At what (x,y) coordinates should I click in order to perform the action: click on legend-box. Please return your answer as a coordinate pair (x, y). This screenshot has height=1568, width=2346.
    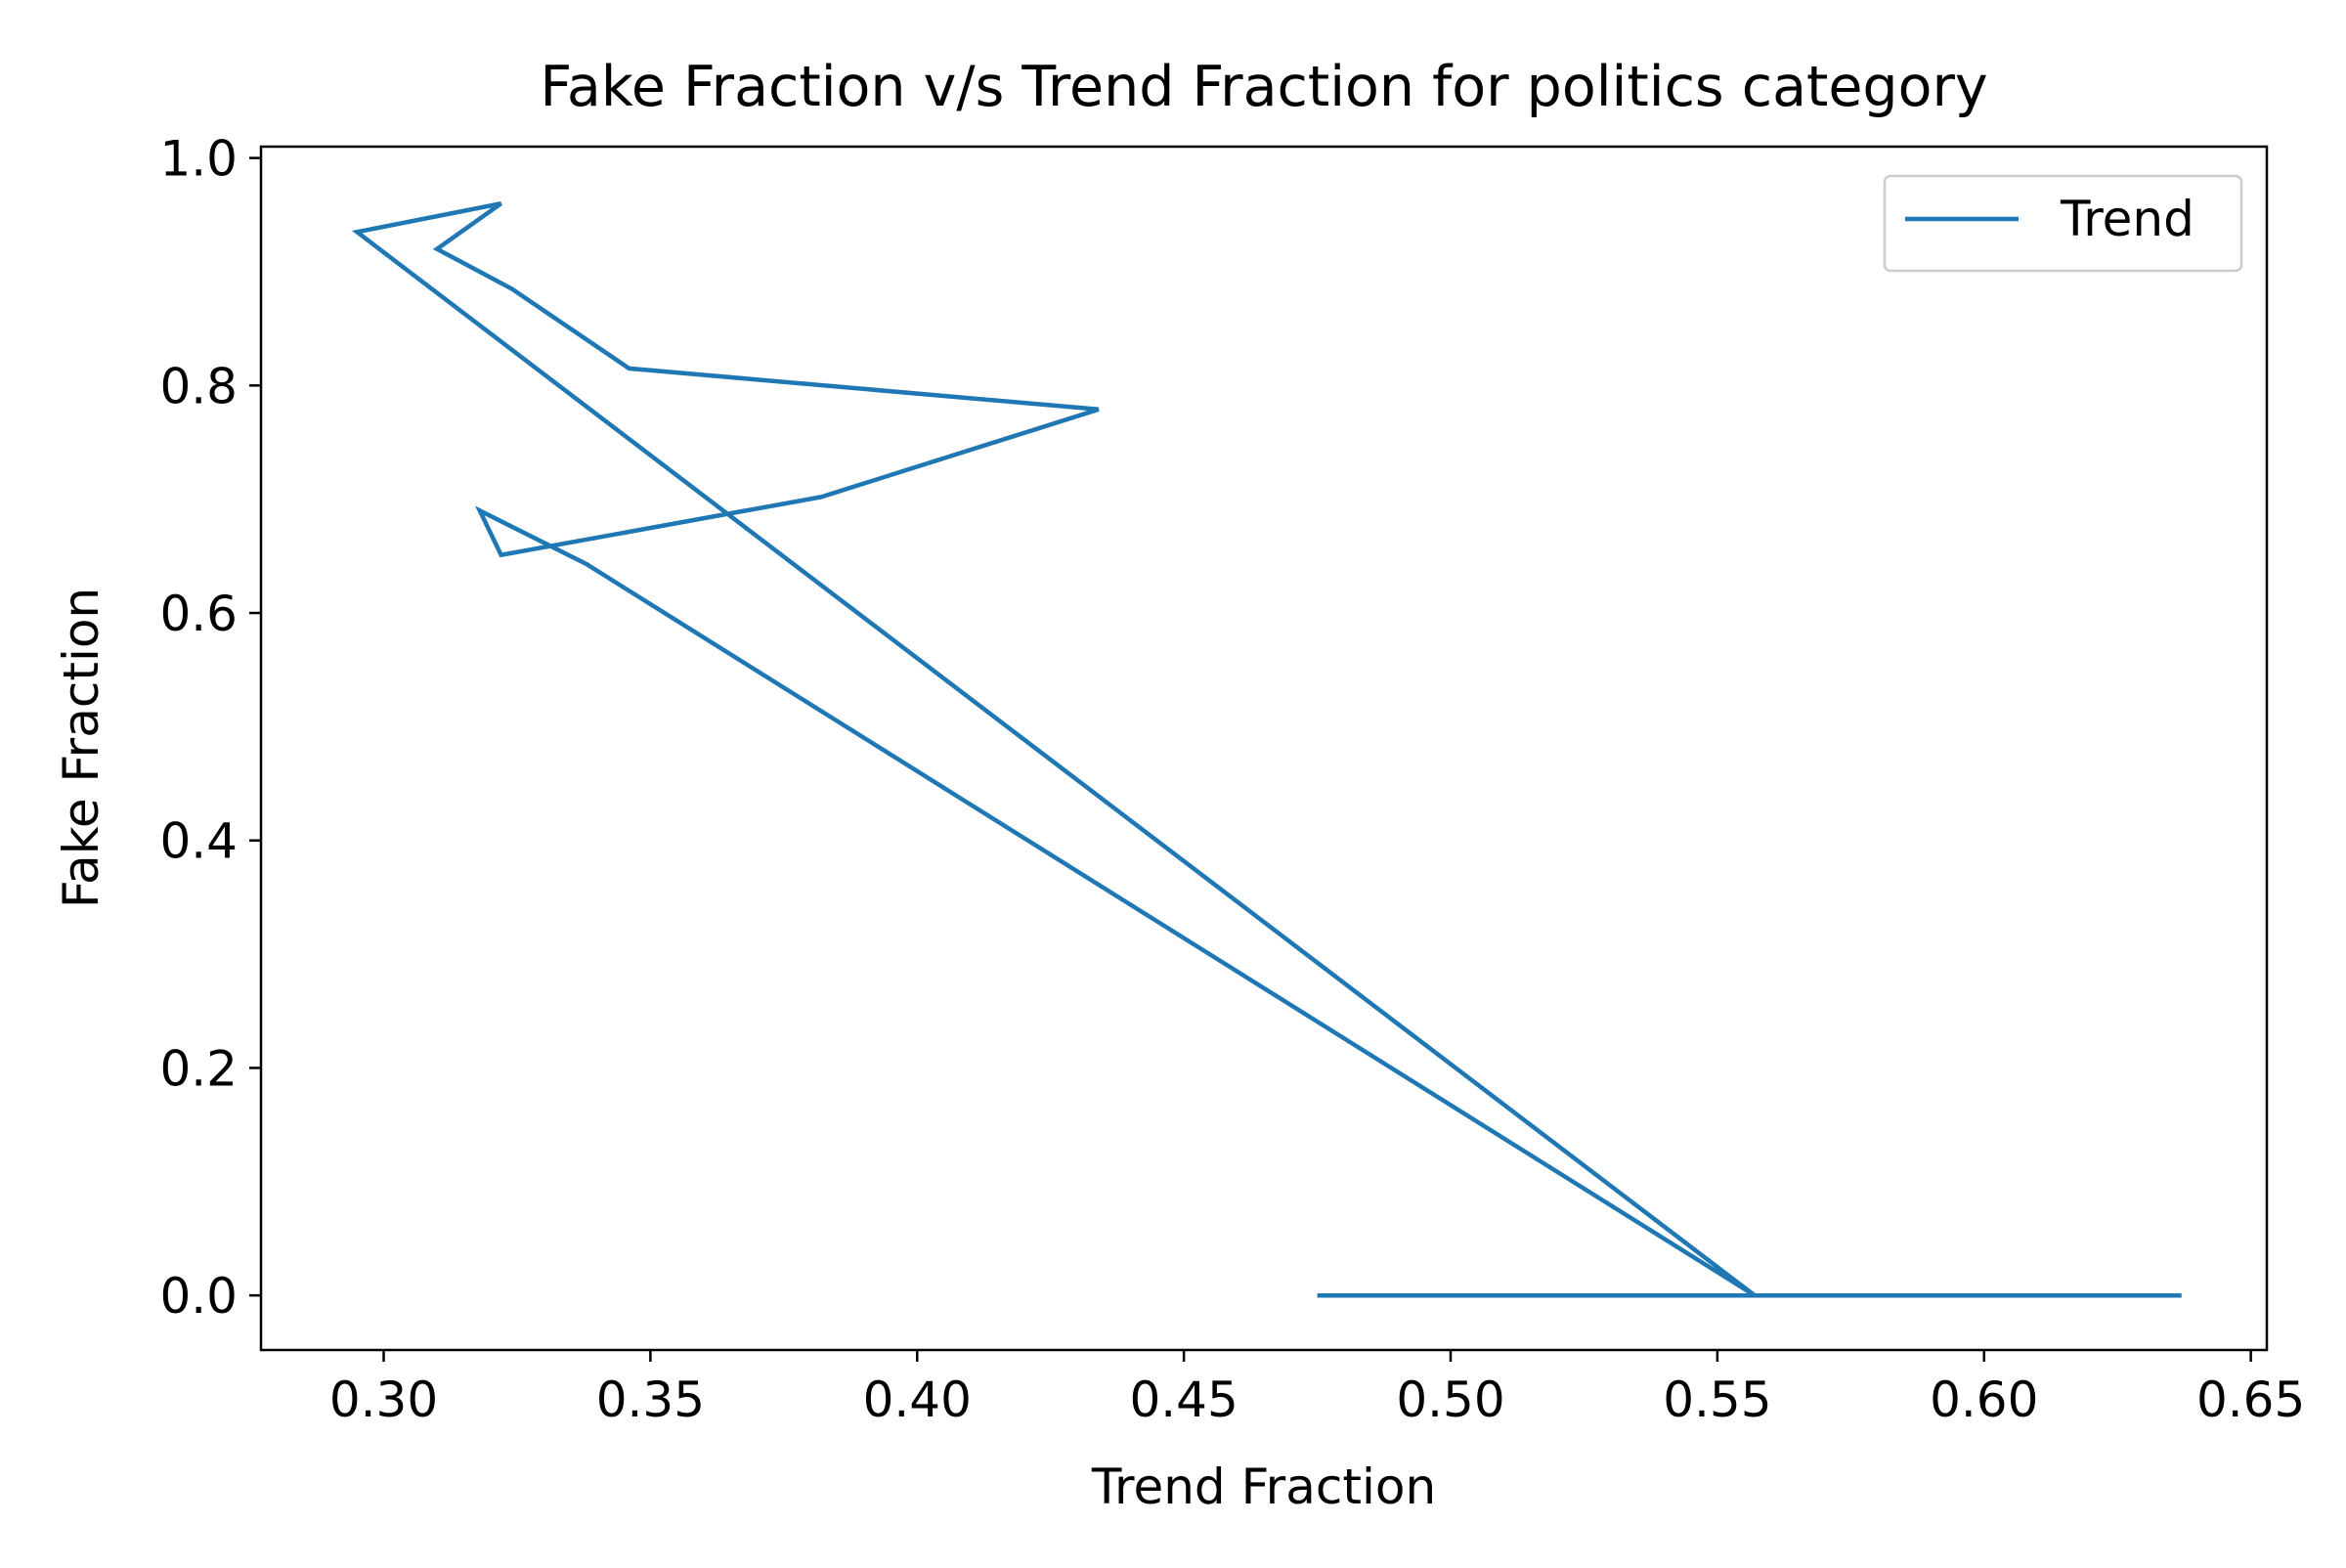
    Looking at the image, I should click on (2063, 223).